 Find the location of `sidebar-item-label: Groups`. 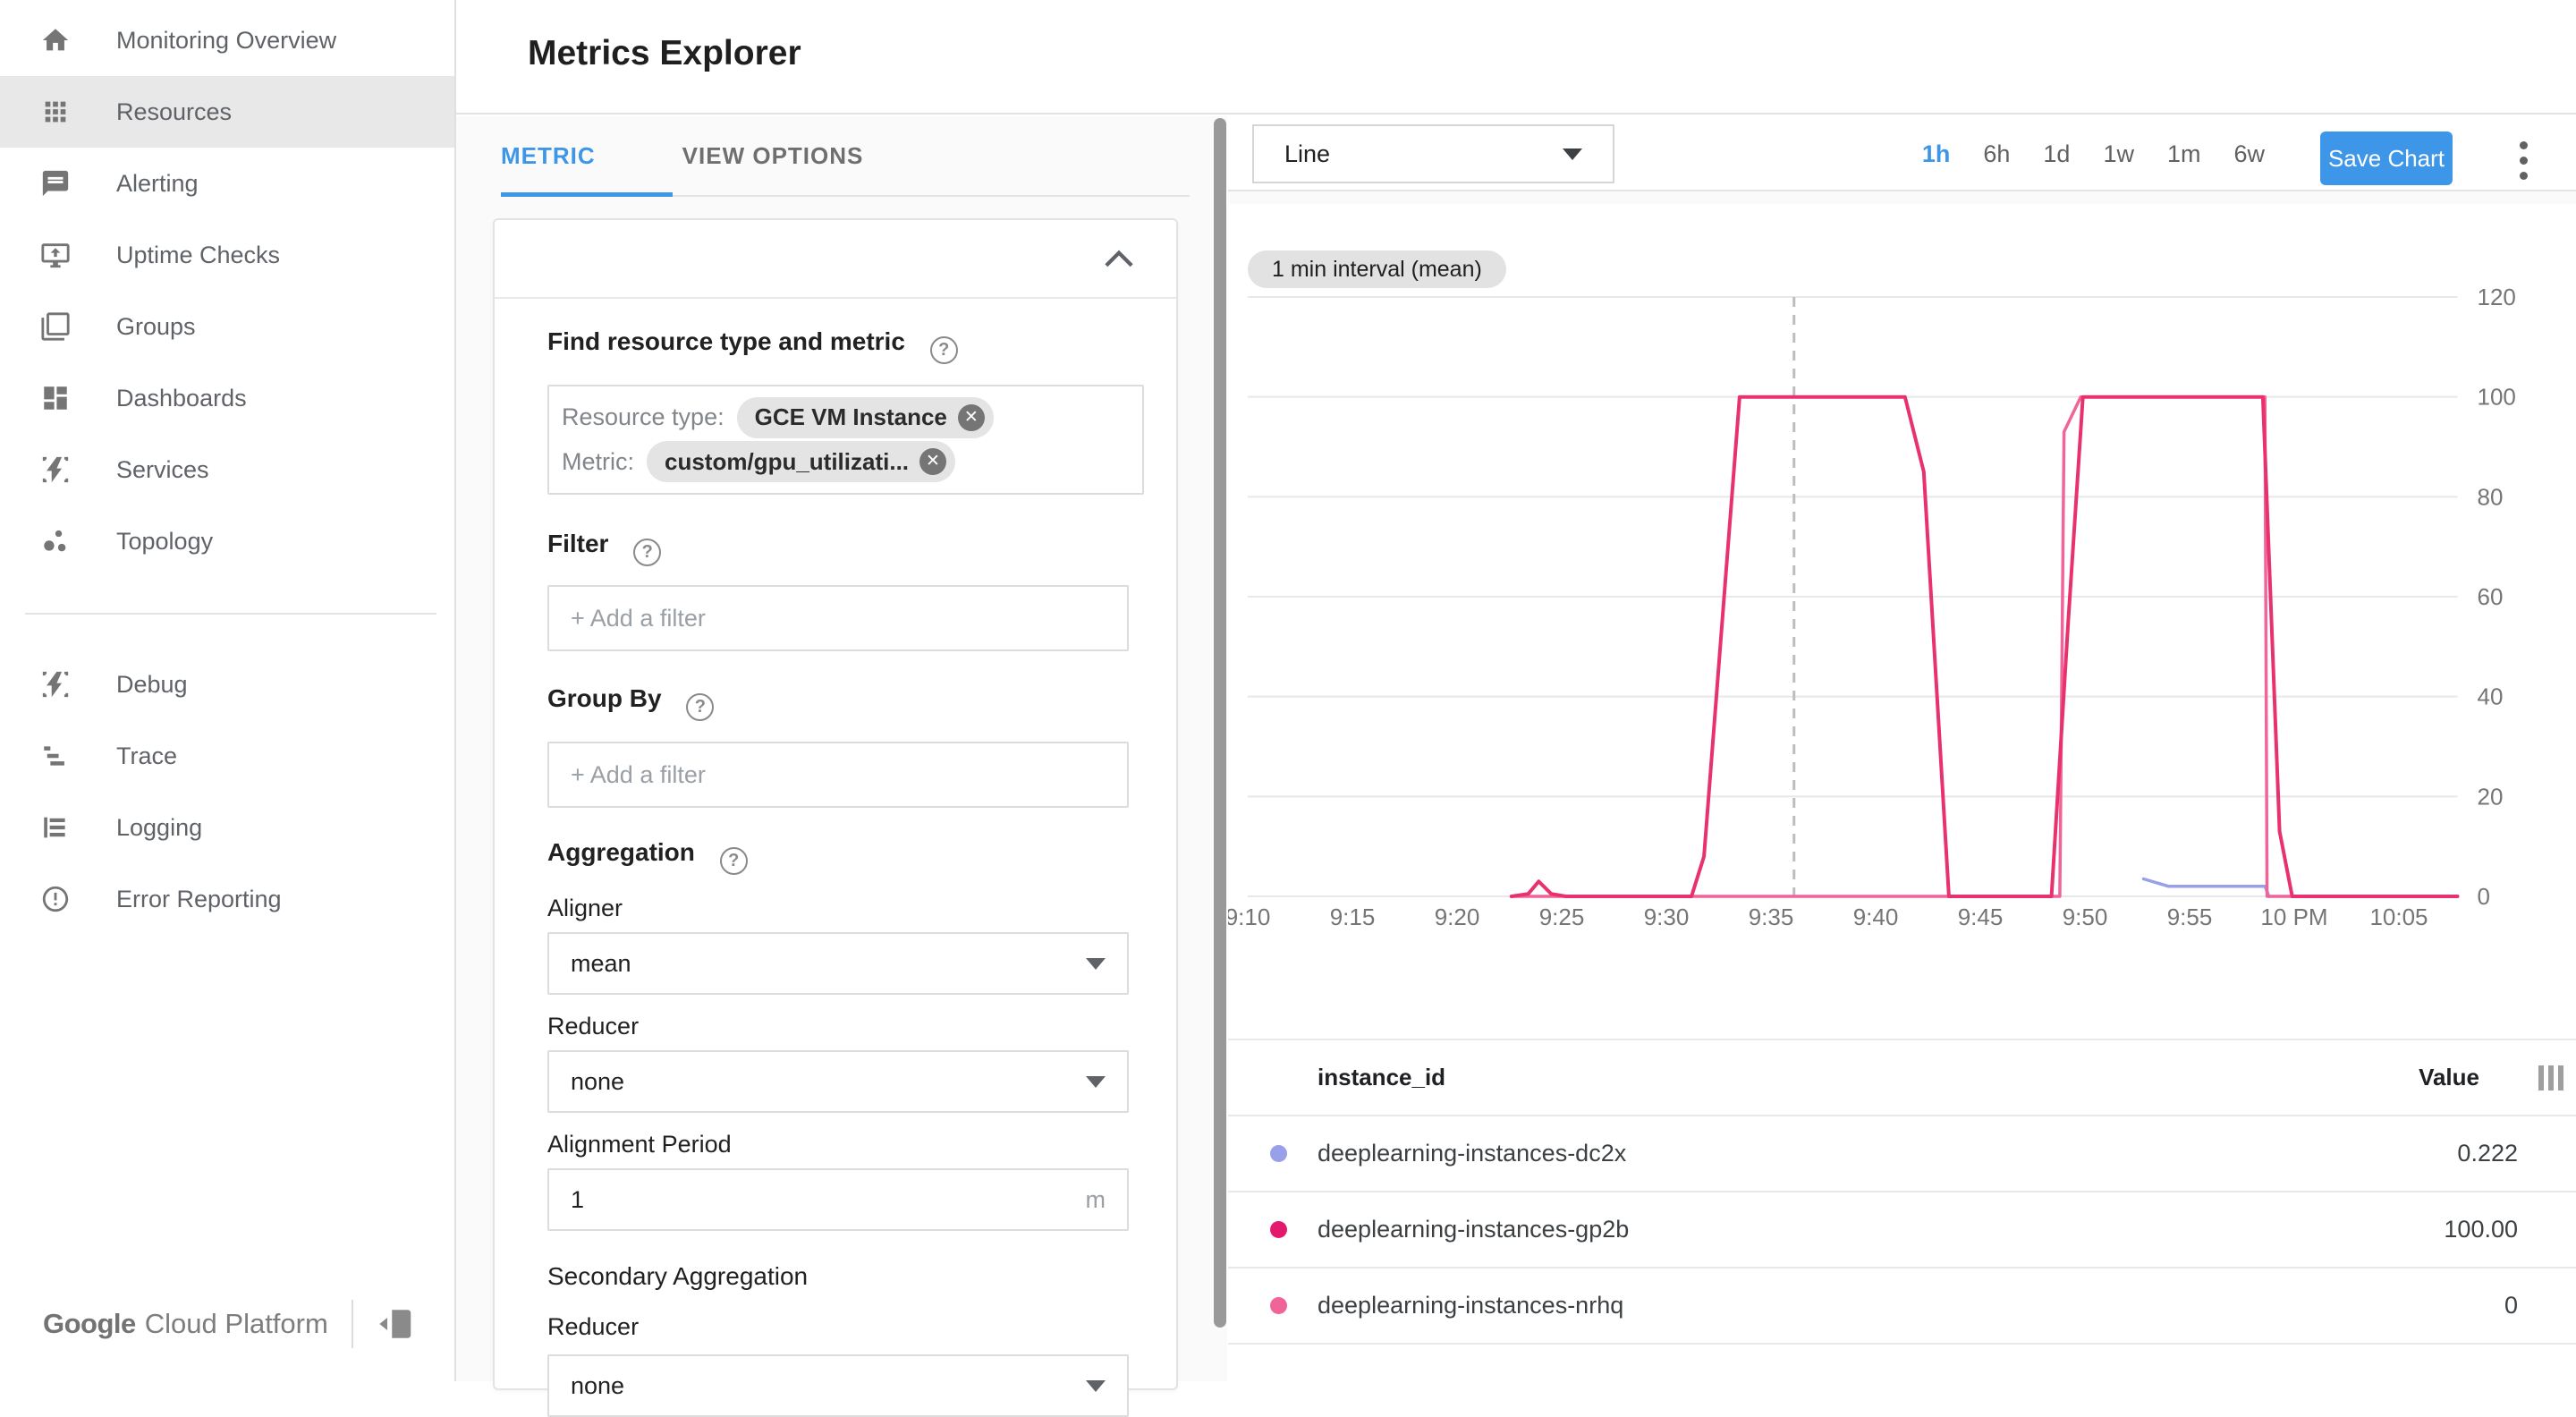

sidebar-item-label: Groups is located at coordinates (156, 326).